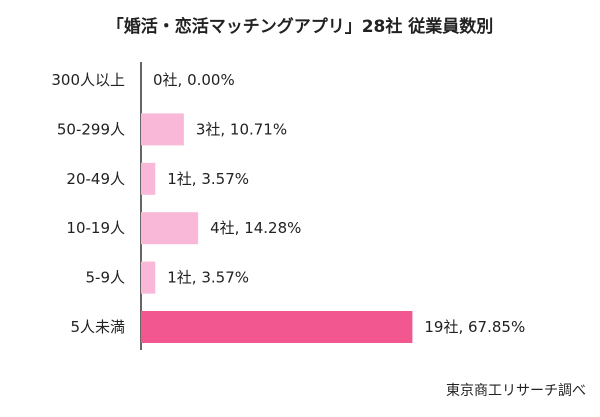 Image resolution: width=600 pixels, height=417 pixels. I want to click on data-label: 3社, 10.71%, so click(241, 129).